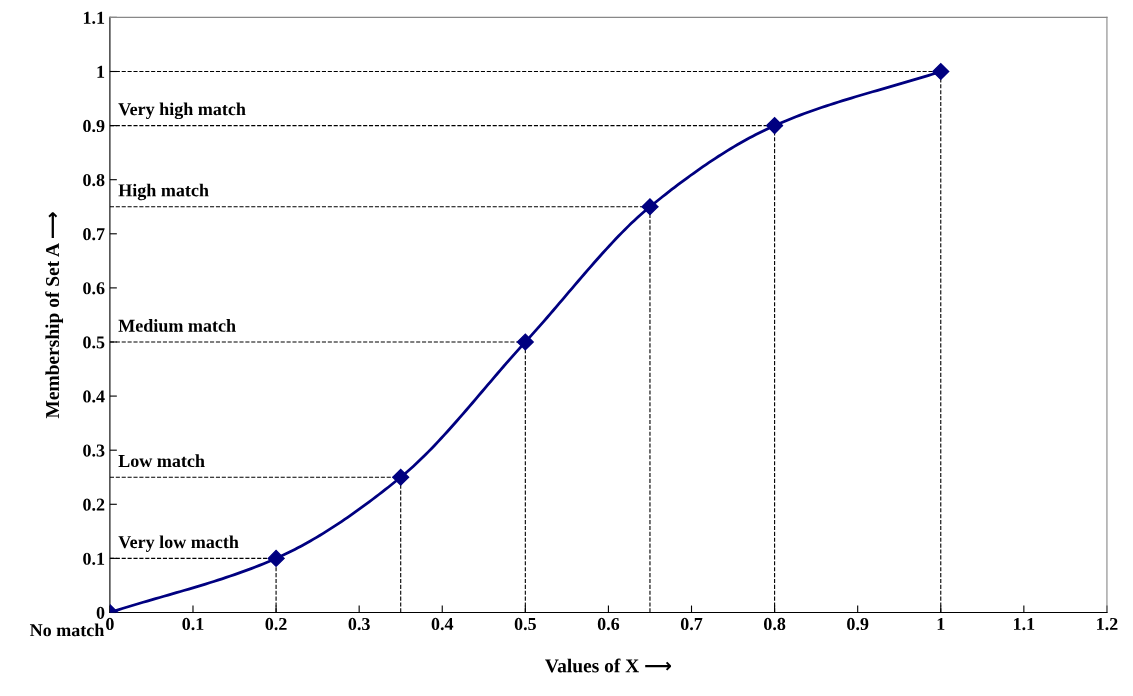 The width and height of the screenshot is (1133, 696). I want to click on y-tick-label: 0.6, so click(94, 288).